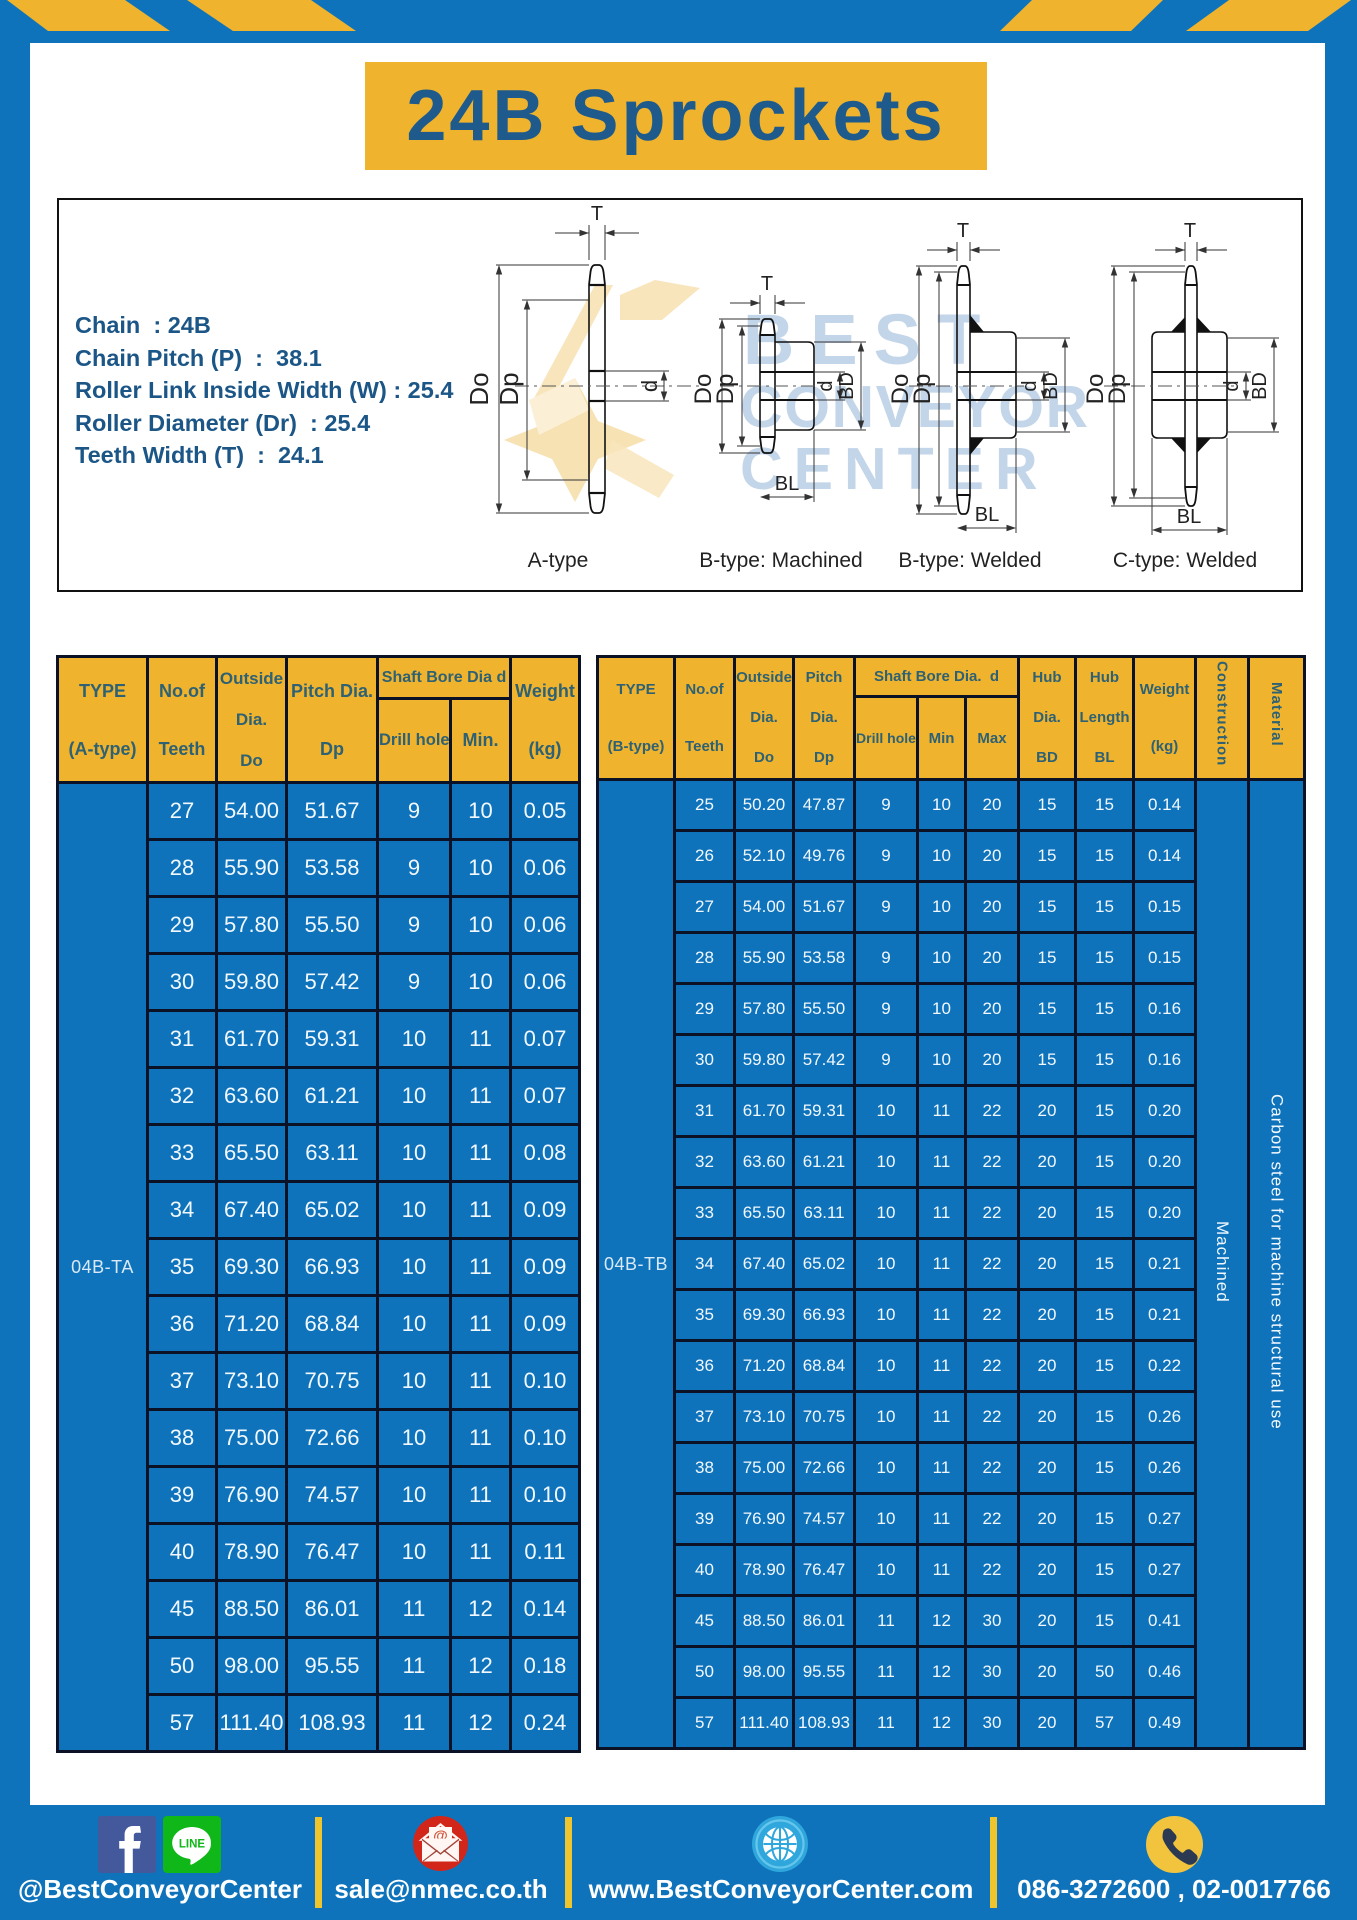 The width and height of the screenshot is (1357, 1920). I want to click on svg-text: CENTER, so click(894, 469).